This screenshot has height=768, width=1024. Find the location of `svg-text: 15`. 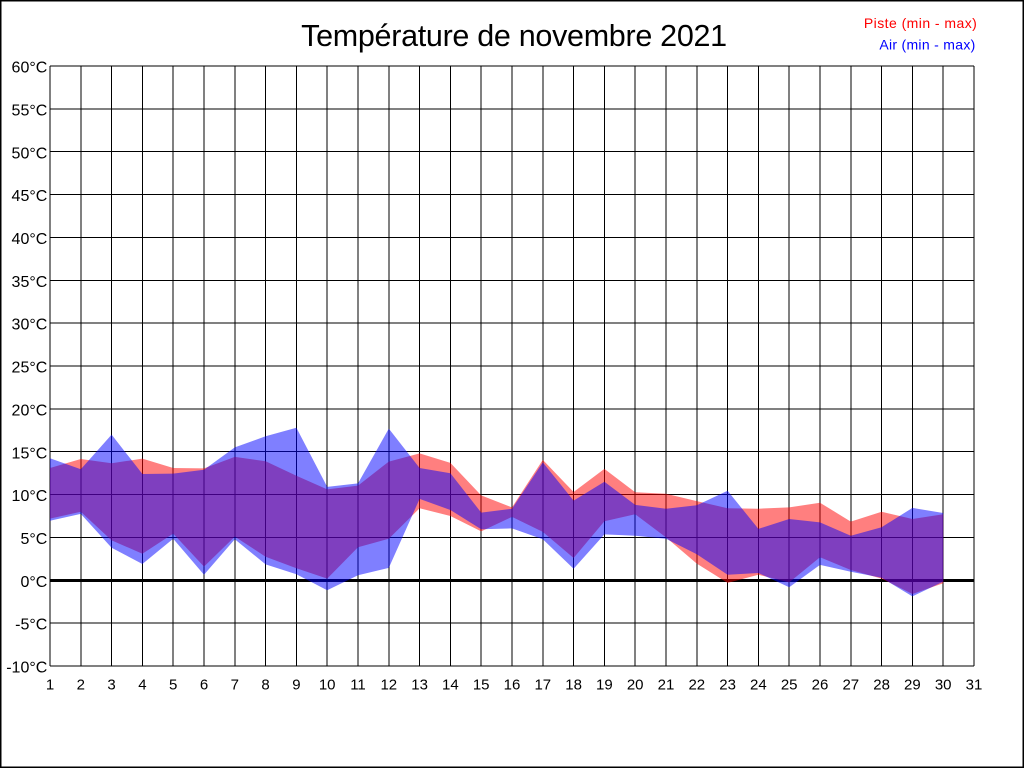

svg-text: 15 is located at coordinates (481, 684).